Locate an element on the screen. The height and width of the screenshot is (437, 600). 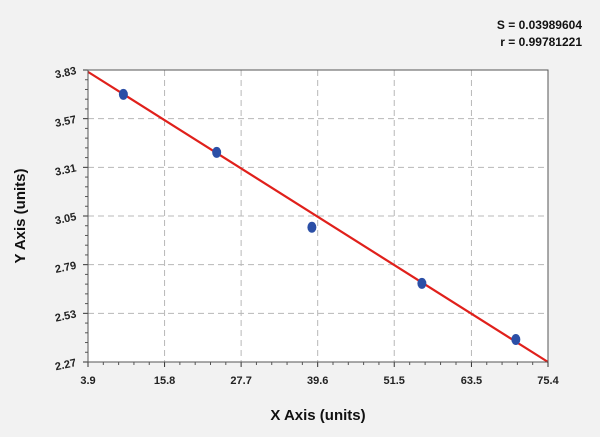
x-tick-label: 51.5 is located at coordinates (394, 381).